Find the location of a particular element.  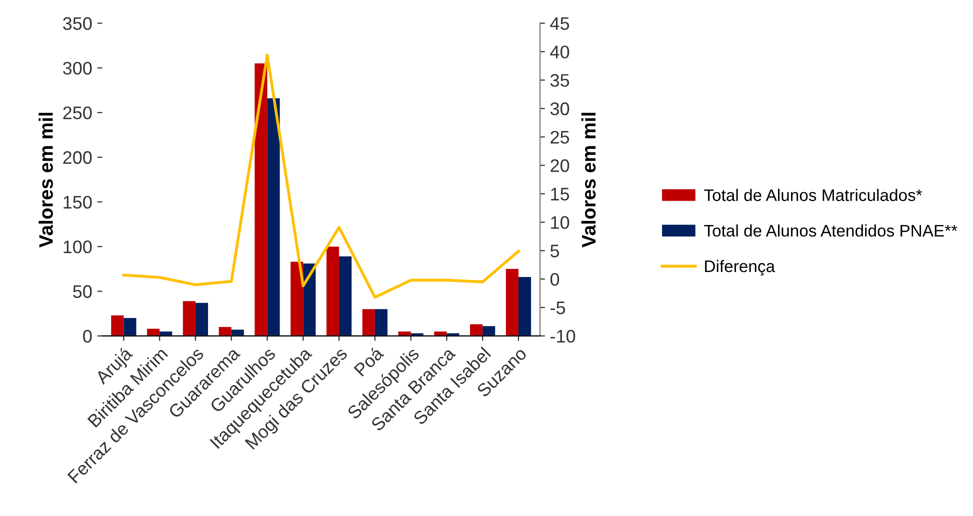

y-tick-label: 300 is located at coordinates (77, 68).